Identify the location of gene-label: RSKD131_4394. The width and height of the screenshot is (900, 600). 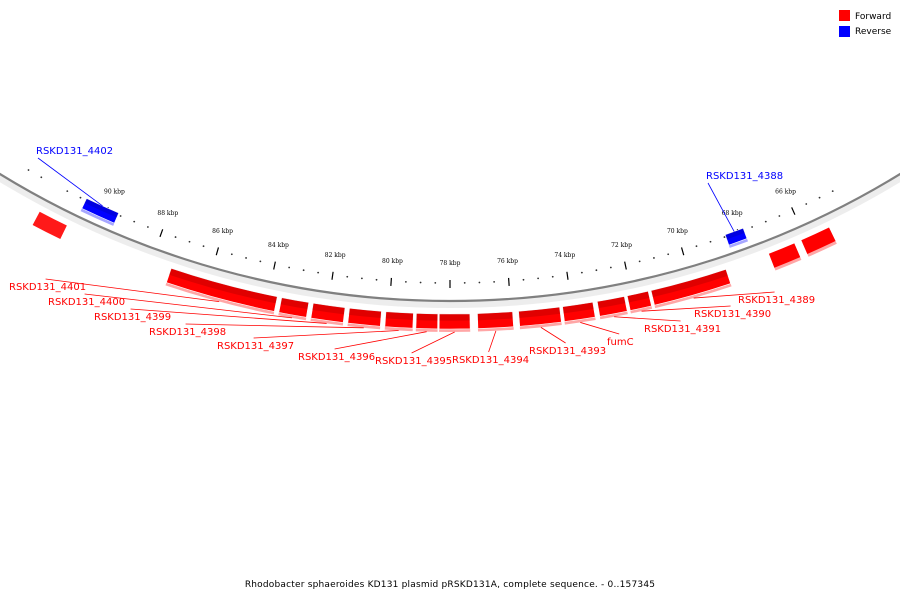
(490, 360).